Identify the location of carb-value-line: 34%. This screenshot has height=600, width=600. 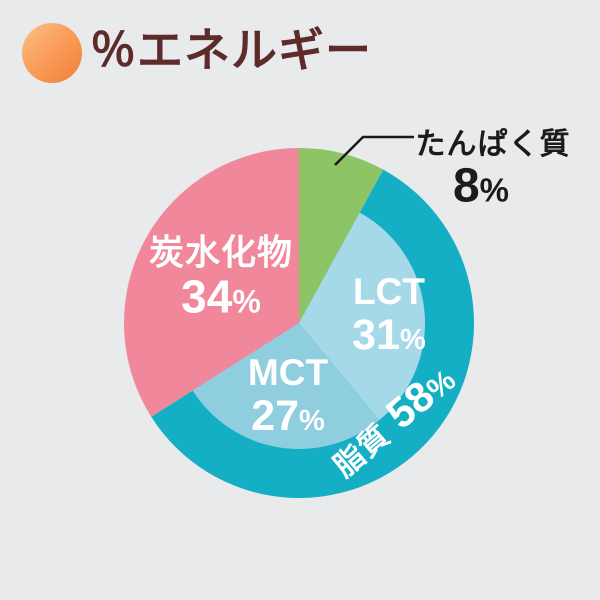
(221, 296).